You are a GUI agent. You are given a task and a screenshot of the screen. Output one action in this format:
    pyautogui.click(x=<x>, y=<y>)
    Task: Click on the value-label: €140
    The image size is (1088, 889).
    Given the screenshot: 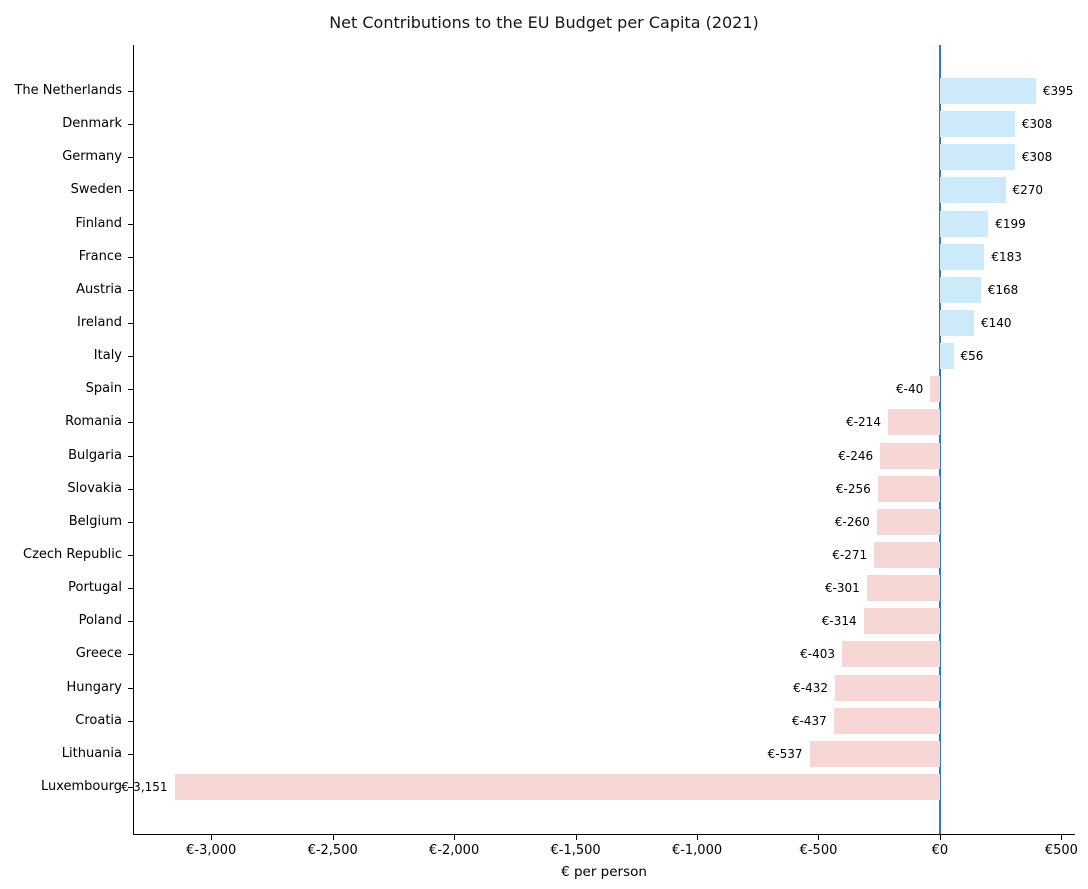 What is the action you would take?
    pyautogui.click(x=996, y=323)
    